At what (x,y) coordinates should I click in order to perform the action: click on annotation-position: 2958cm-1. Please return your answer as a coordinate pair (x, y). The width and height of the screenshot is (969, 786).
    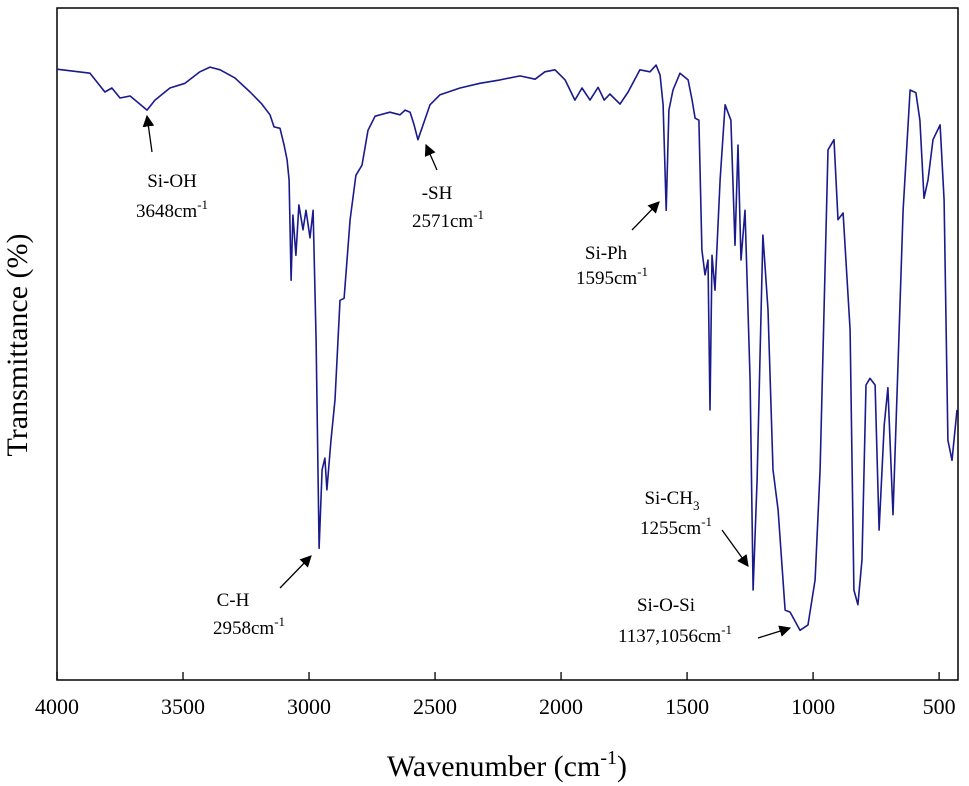
    Looking at the image, I should click on (249, 626).